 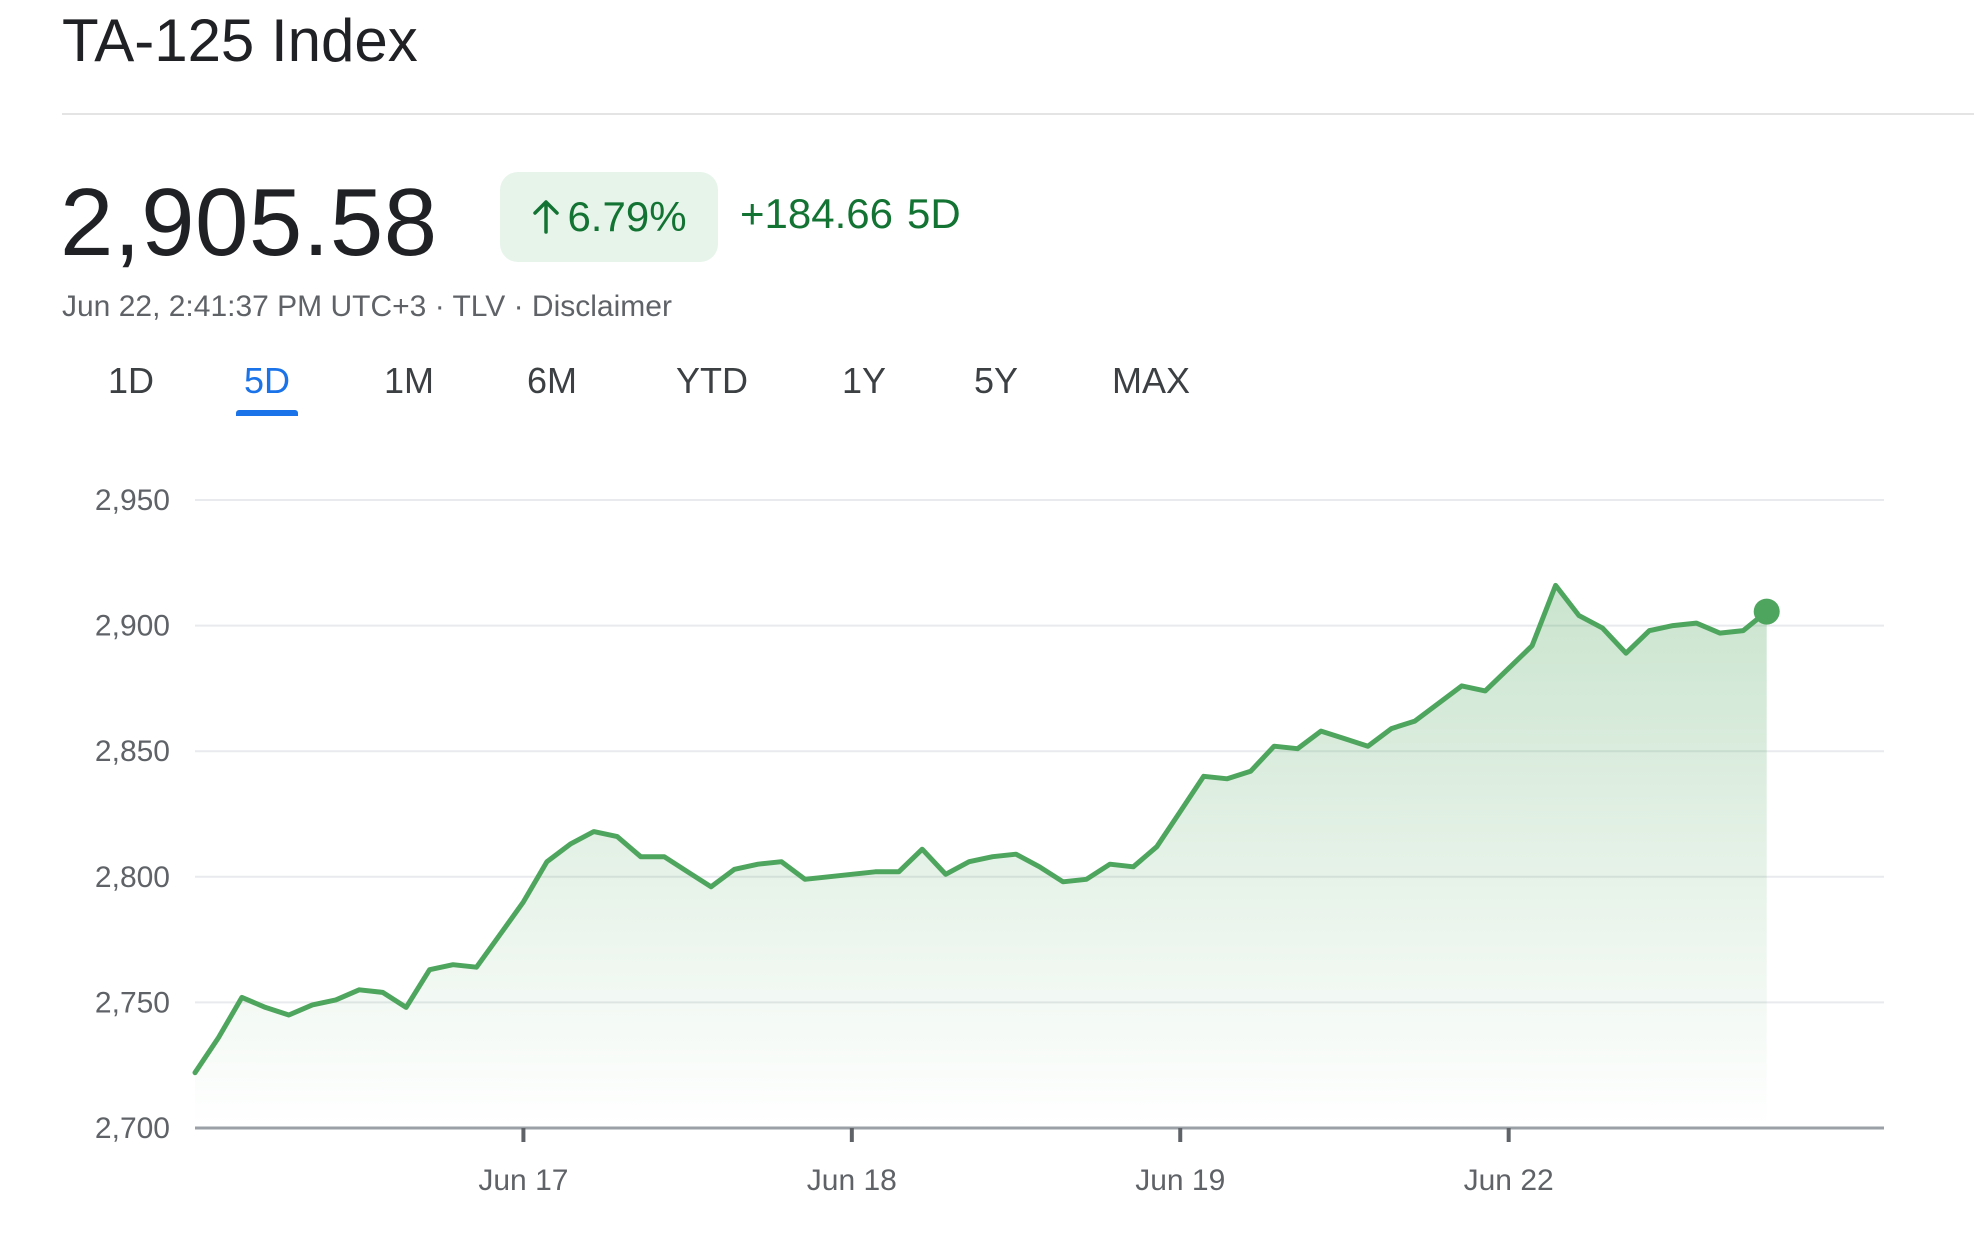 I want to click on change-period: 5D, so click(x=934, y=213).